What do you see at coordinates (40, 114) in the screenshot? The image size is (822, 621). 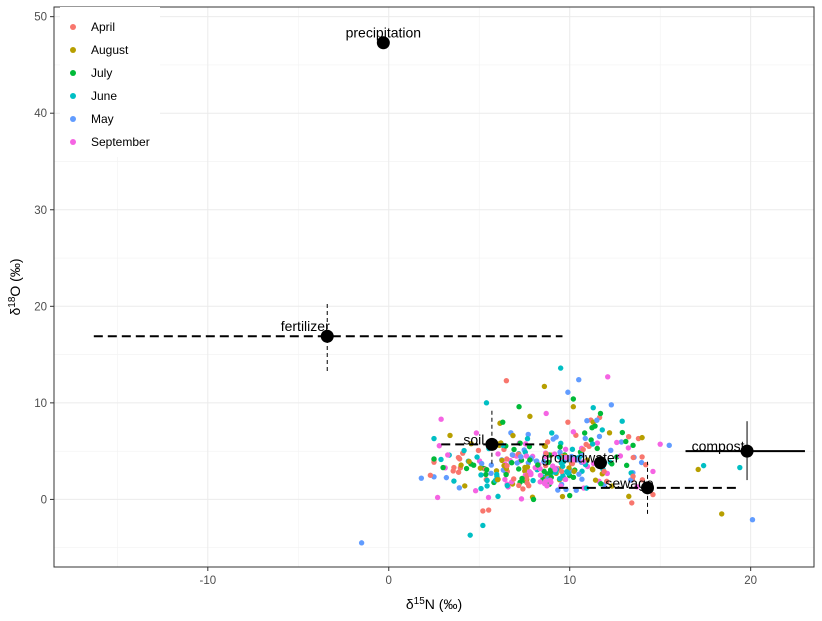 I see `y-tick-label: 40` at bounding box center [40, 114].